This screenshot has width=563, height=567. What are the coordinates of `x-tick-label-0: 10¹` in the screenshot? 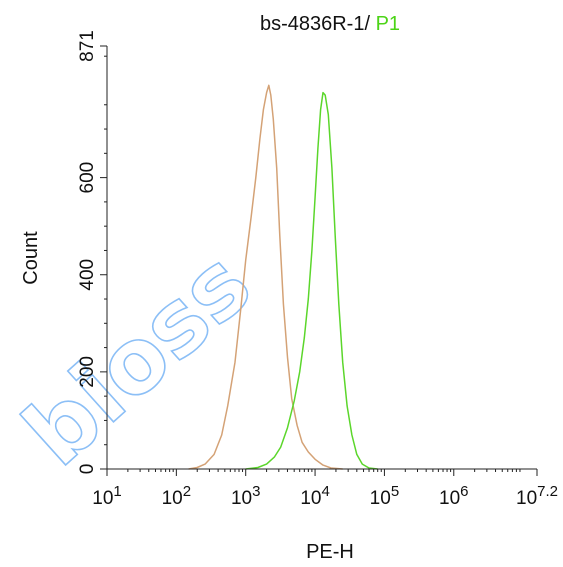 It's located at (106, 496).